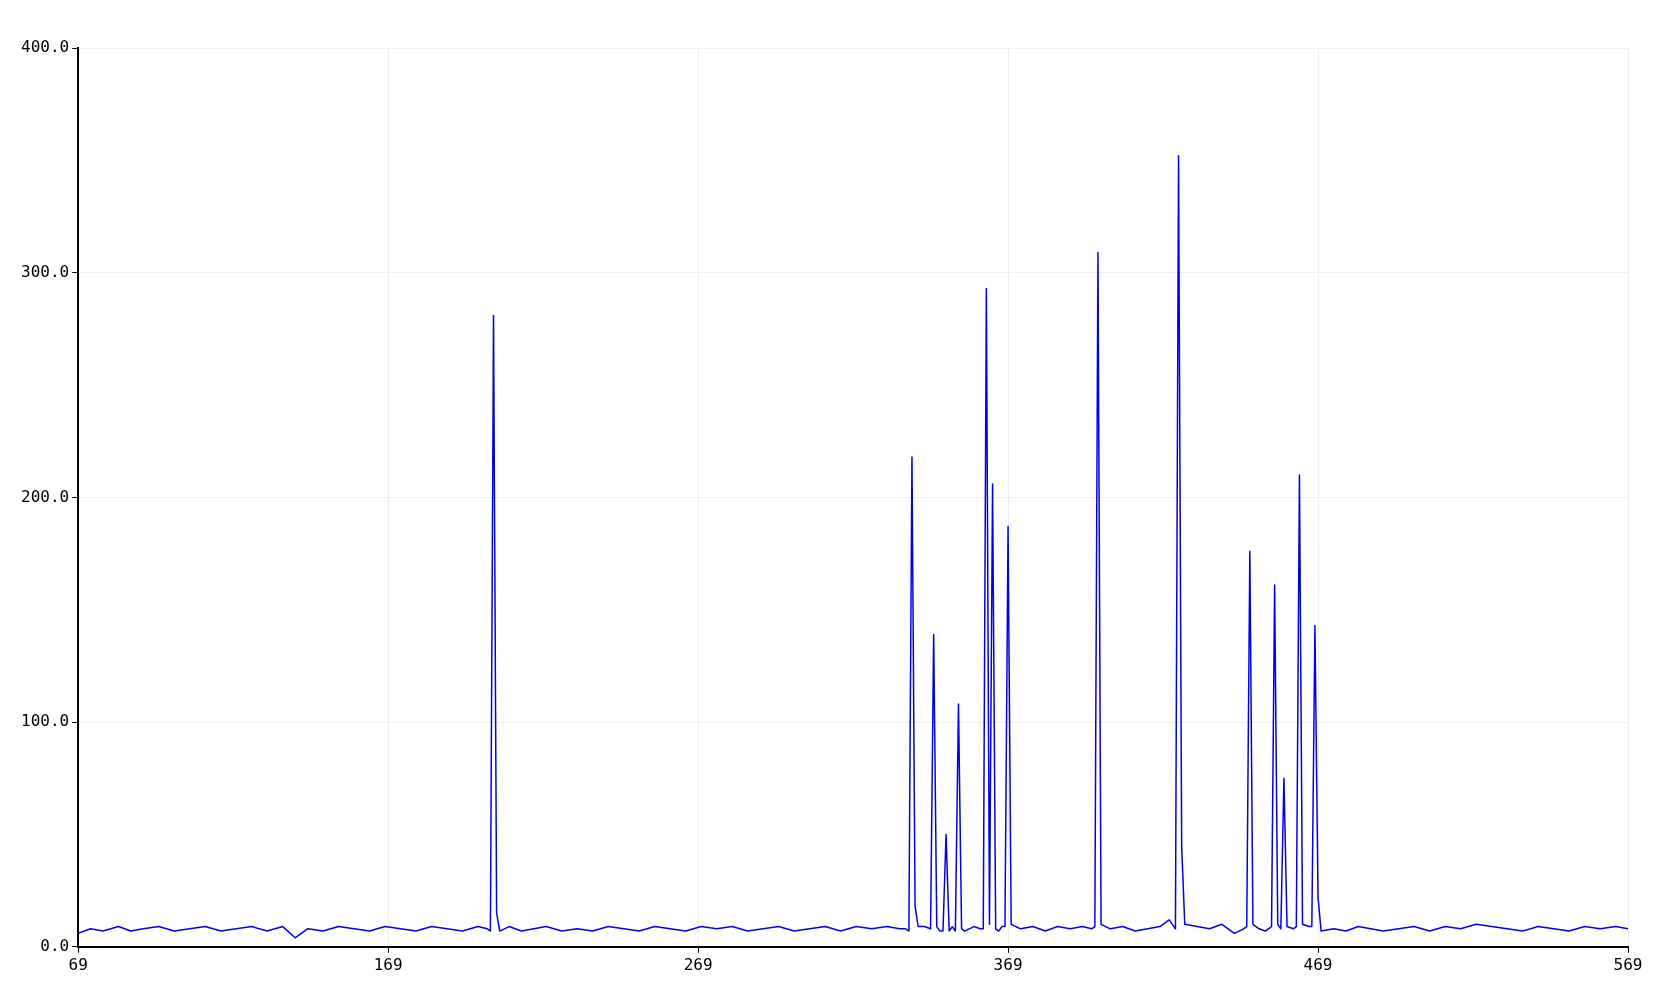  Describe the element at coordinates (1008, 964) in the screenshot. I see `x-tick-label: 369` at that location.